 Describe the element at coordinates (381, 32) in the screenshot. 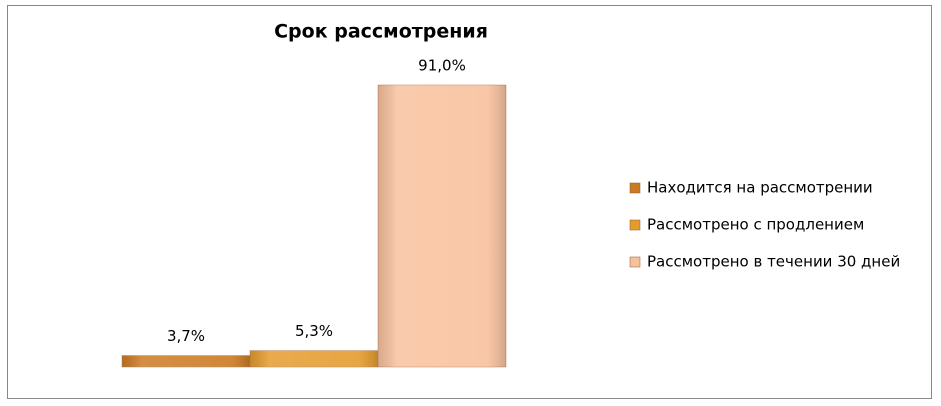

I see `chart-title: Срок рассмотрения` at that location.